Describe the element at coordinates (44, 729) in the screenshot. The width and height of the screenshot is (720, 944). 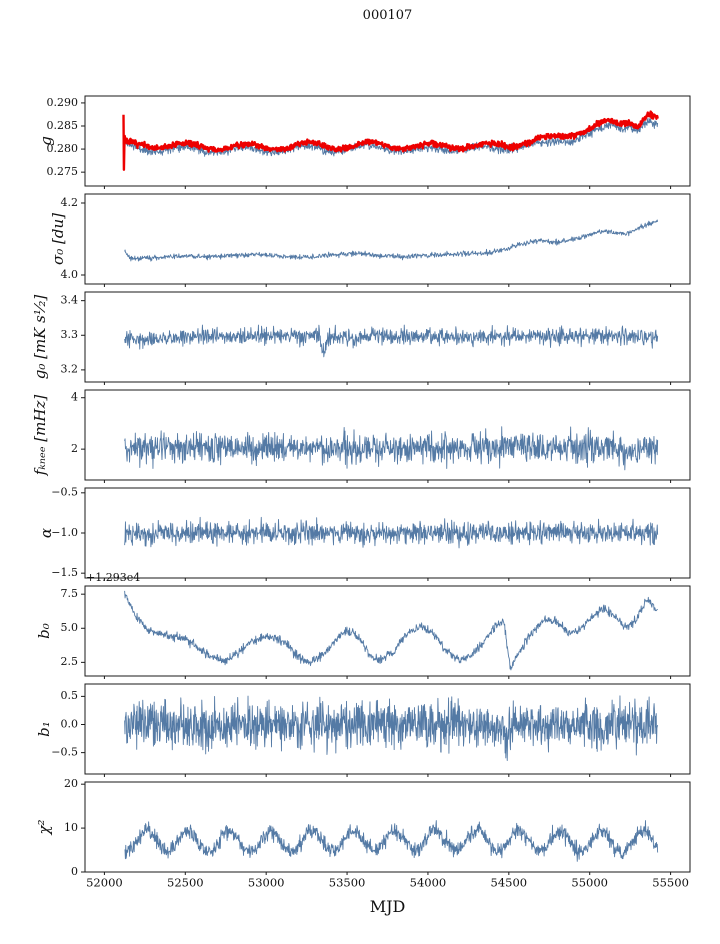
I see `ylabel-b1: b₁` at that location.